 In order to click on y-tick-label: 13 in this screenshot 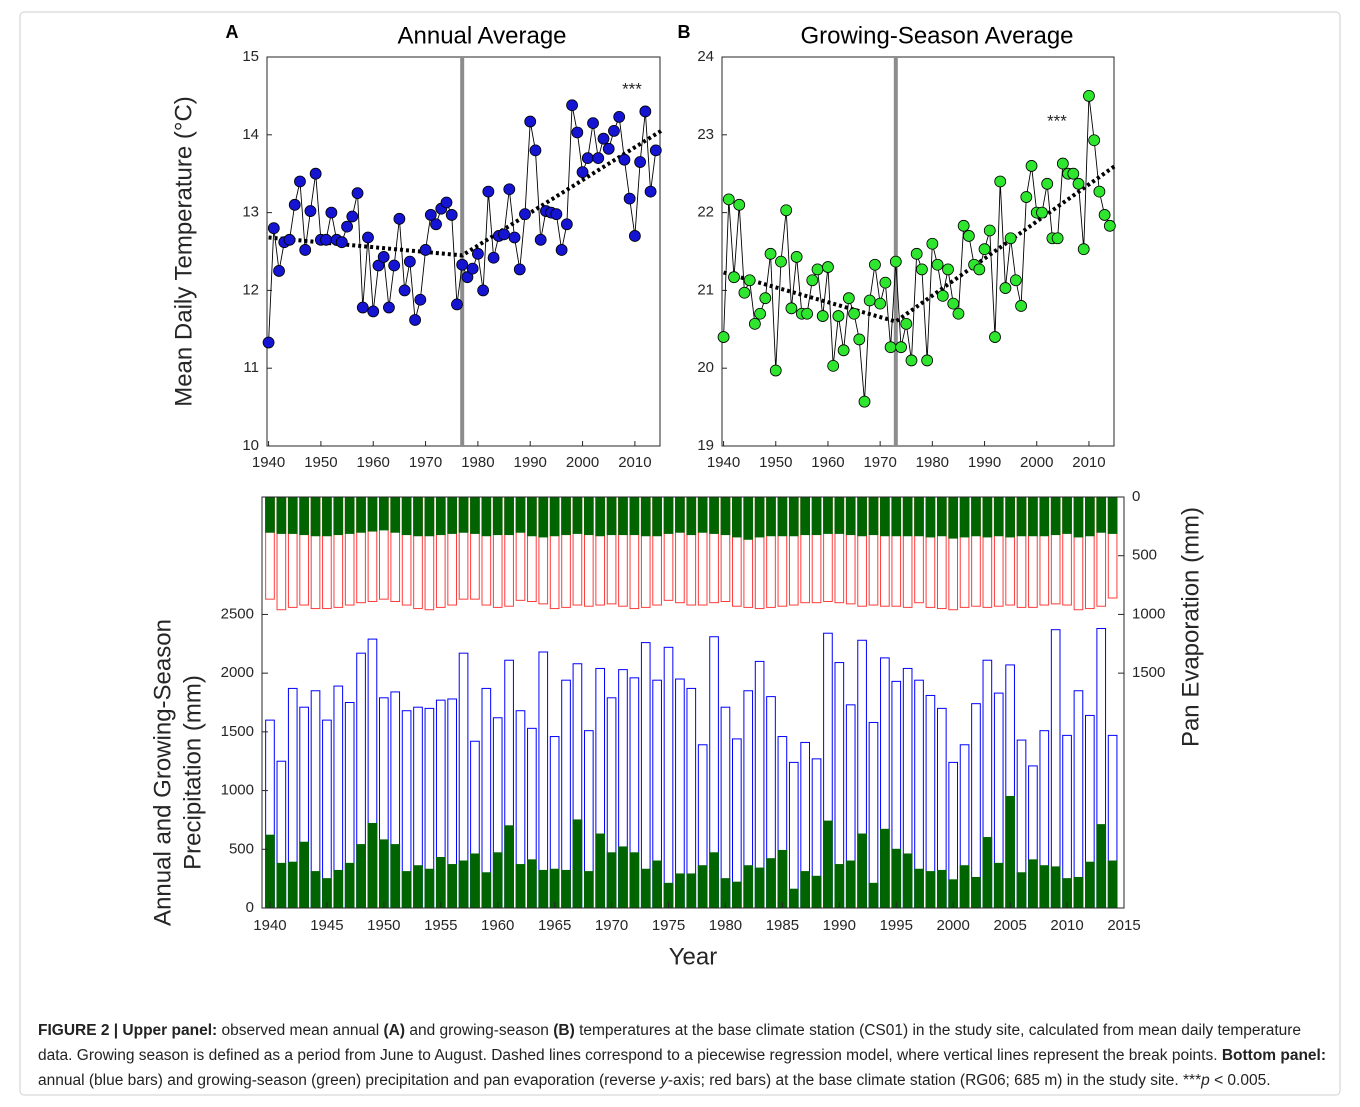, I will do `click(250, 212)`.